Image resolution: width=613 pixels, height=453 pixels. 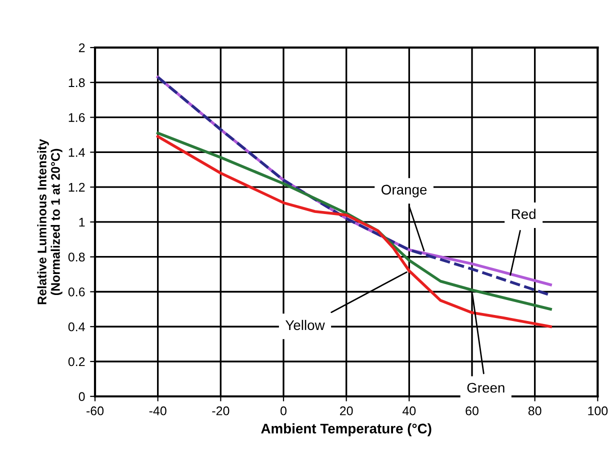 What do you see at coordinates (598, 411) in the screenshot?
I see `x-tick-label: 100` at bounding box center [598, 411].